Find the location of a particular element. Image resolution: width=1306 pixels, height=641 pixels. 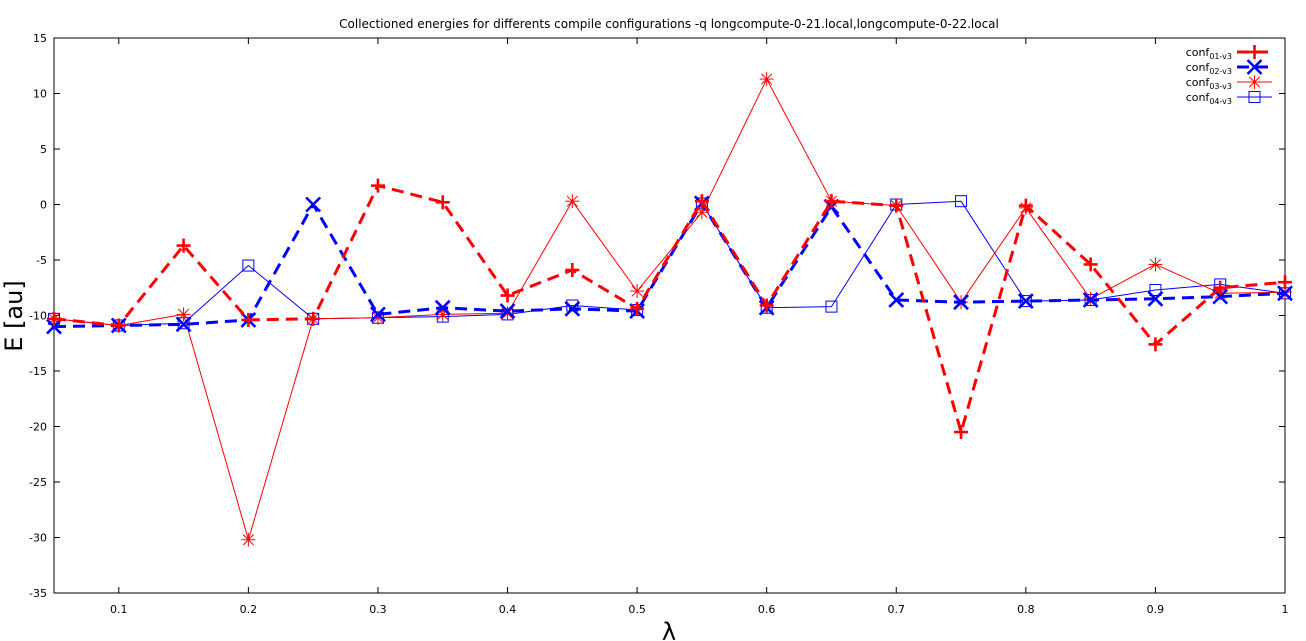

legend-label-subscript: 01-v3 is located at coordinates (1220, 56).